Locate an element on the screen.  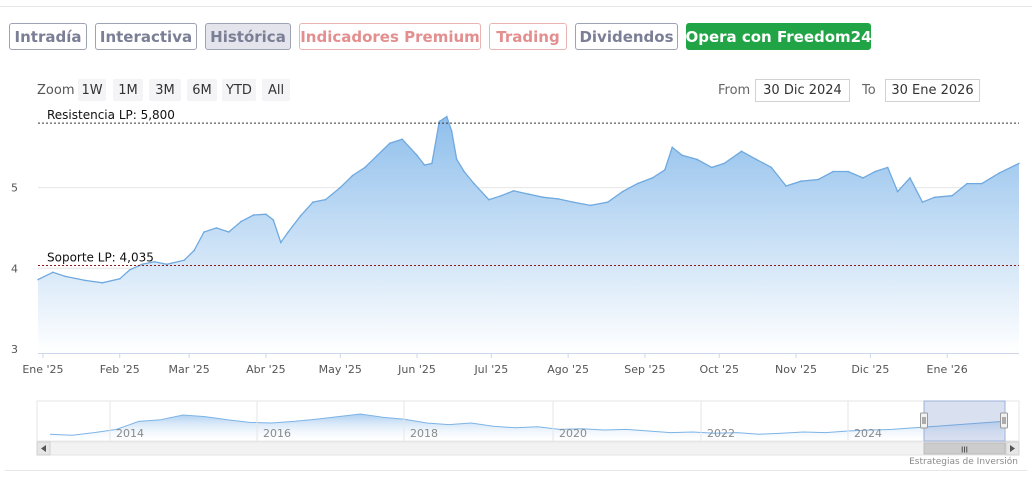
x-tick-label: Jul '25 is located at coordinates (490, 369).